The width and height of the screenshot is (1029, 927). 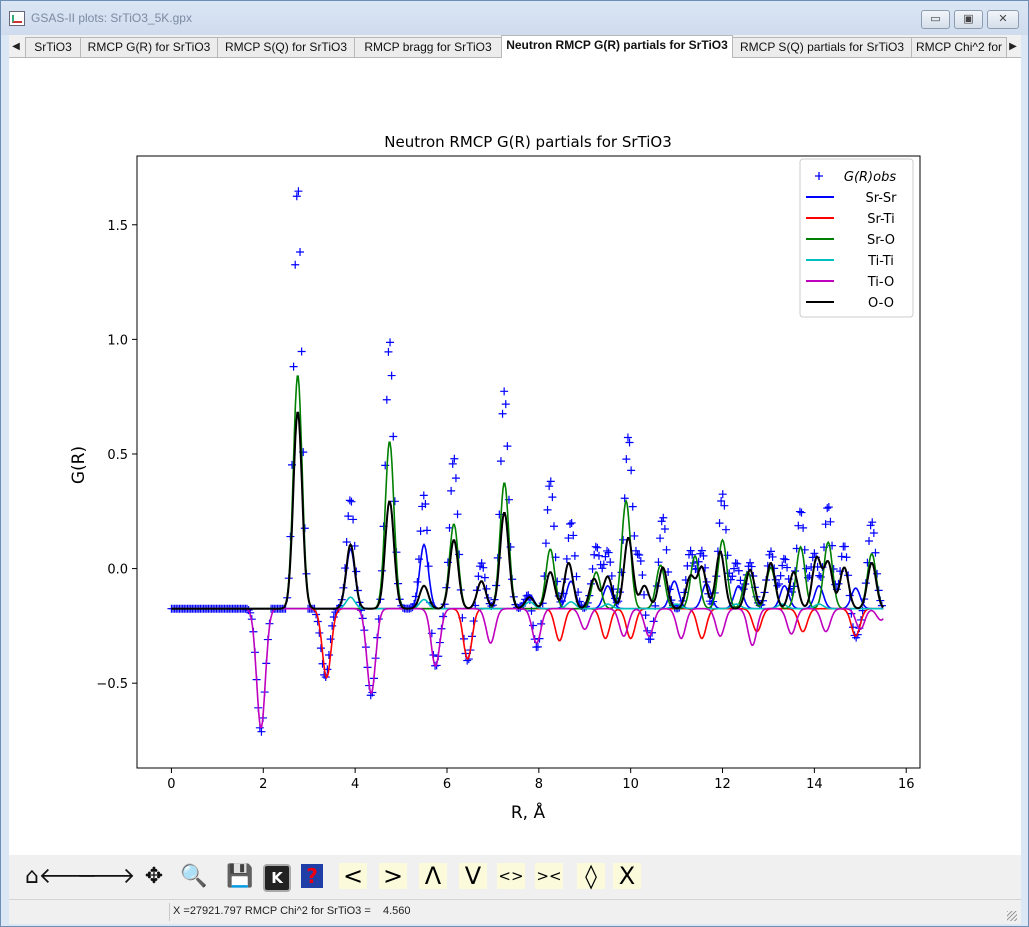 What do you see at coordinates (935, 19) in the screenshot?
I see `minimize-button: ▭` at bounding box center [935, 19].